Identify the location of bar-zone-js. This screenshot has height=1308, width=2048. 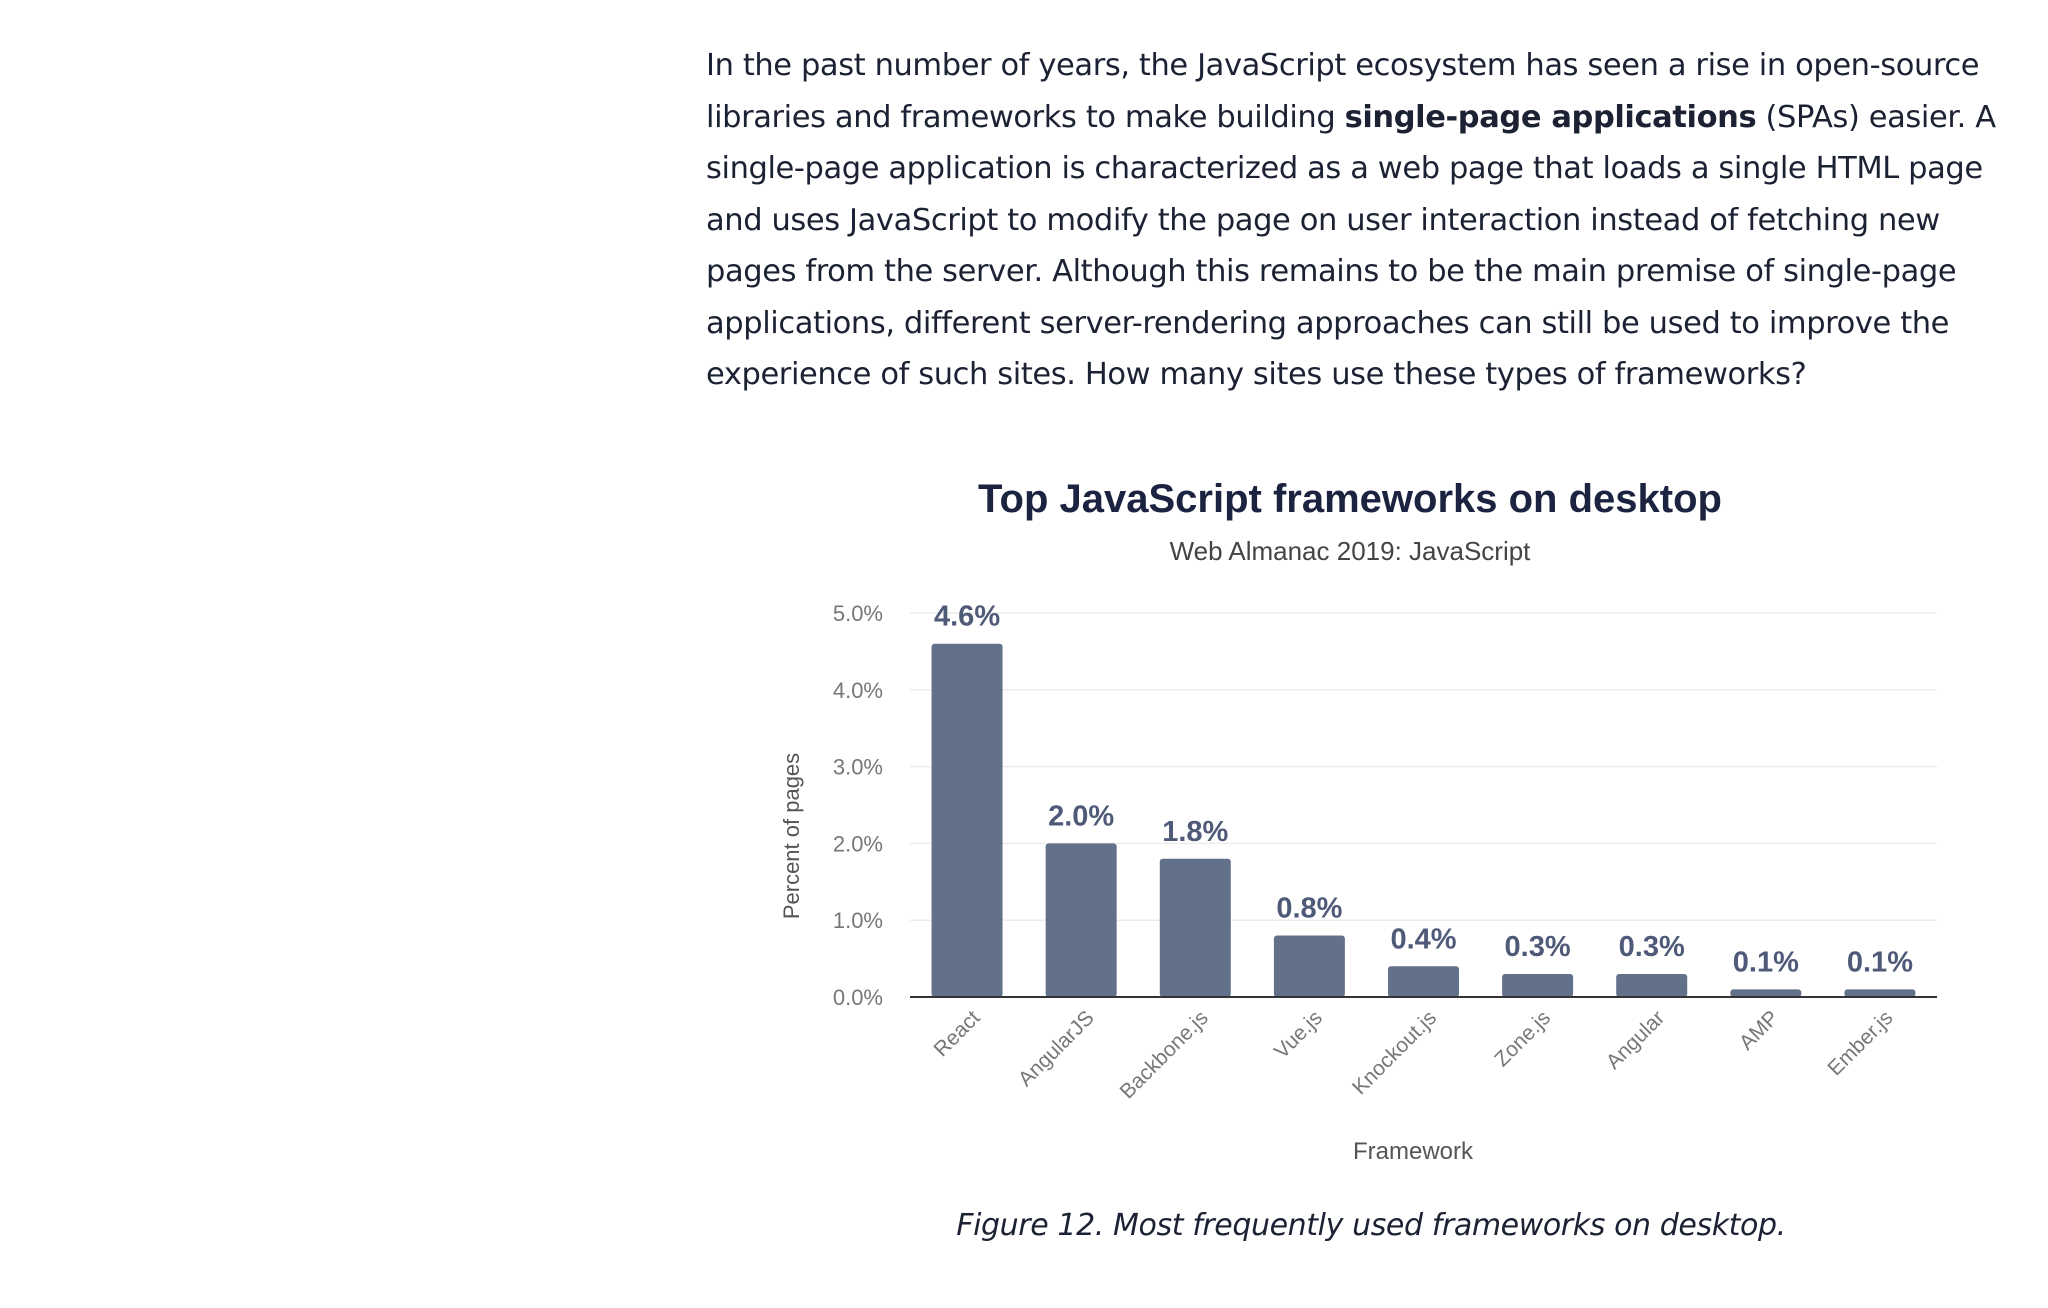
(1538, 985).